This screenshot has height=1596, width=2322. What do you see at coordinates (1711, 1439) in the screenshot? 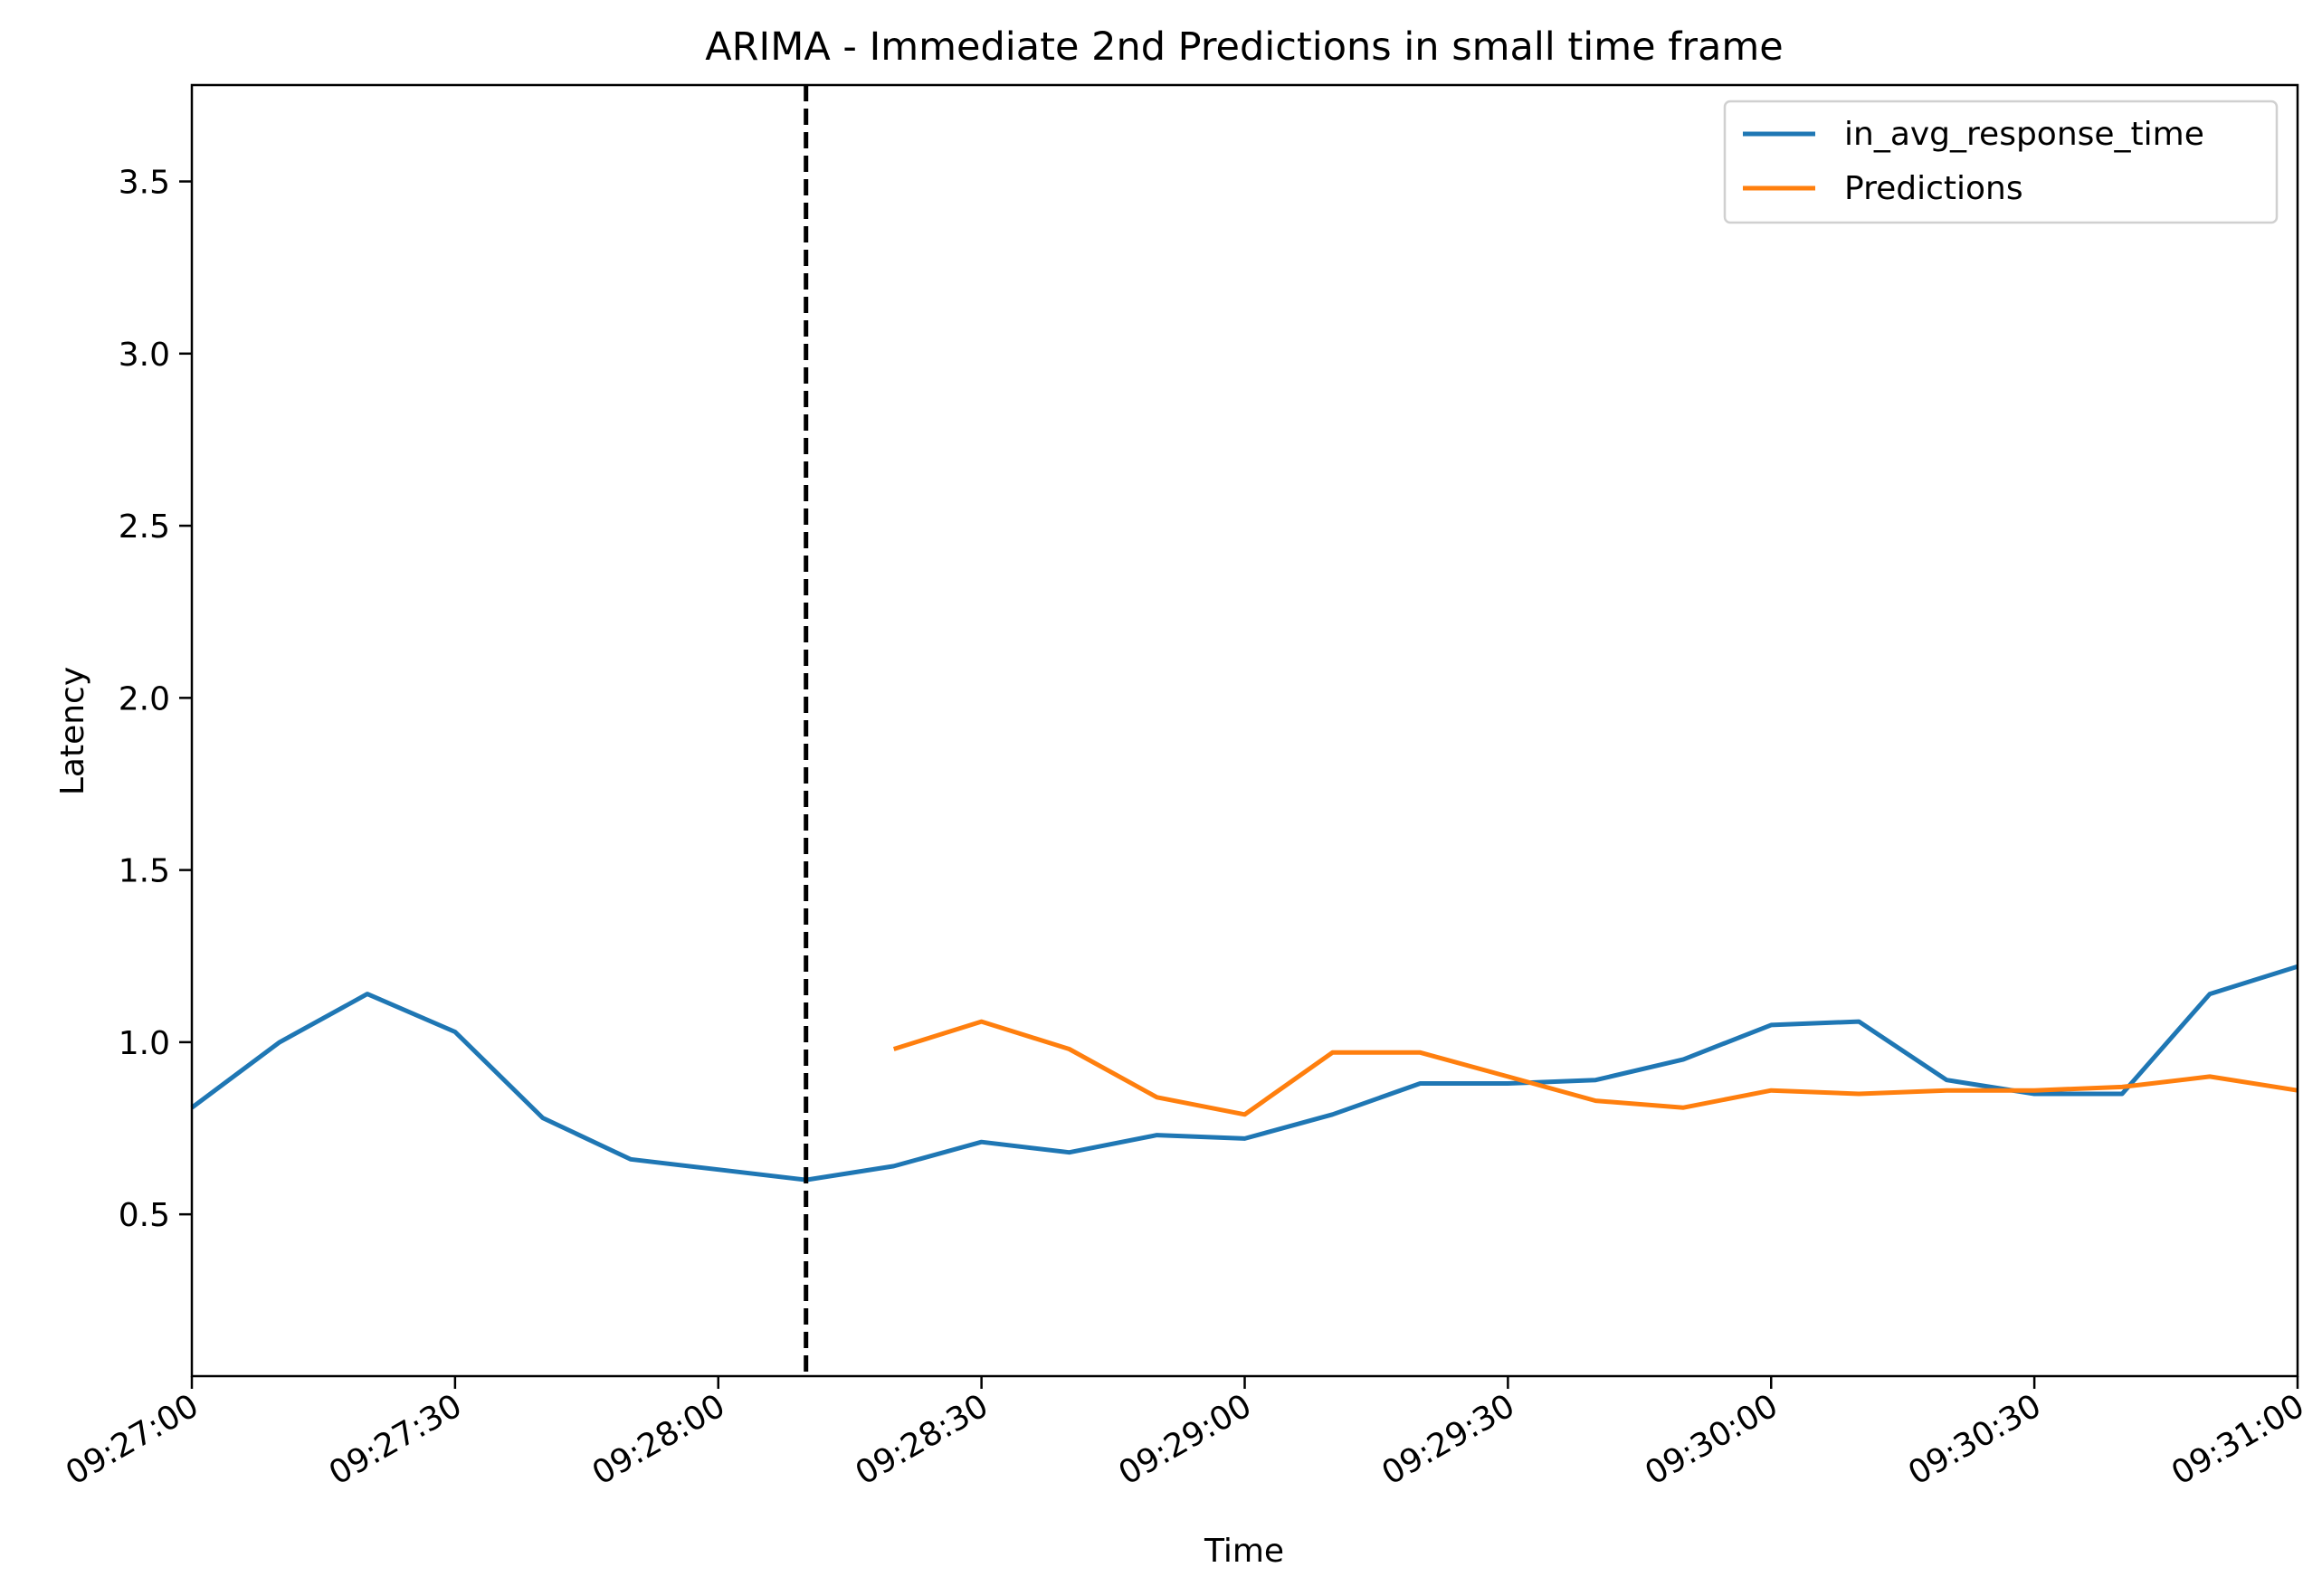
I see `x-tick-label-6: 09:30:00` at bounding box center [1711, 1439].